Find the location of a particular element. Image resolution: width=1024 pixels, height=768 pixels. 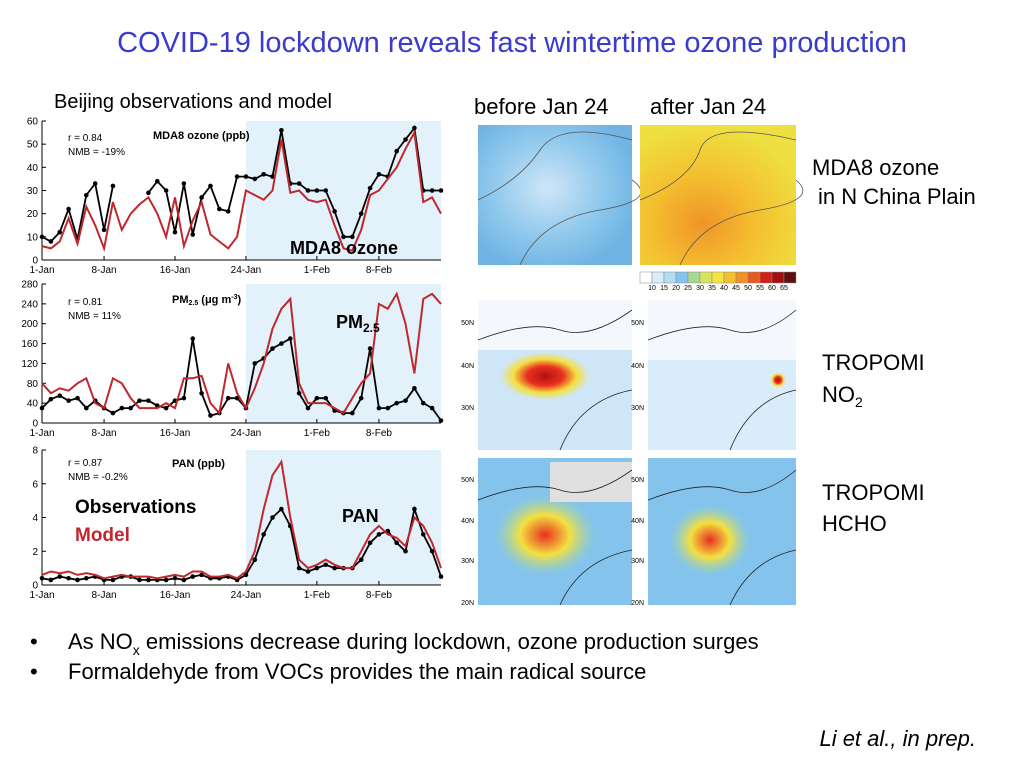

y-tick-label: 30 is located at coordinates (33, 191).